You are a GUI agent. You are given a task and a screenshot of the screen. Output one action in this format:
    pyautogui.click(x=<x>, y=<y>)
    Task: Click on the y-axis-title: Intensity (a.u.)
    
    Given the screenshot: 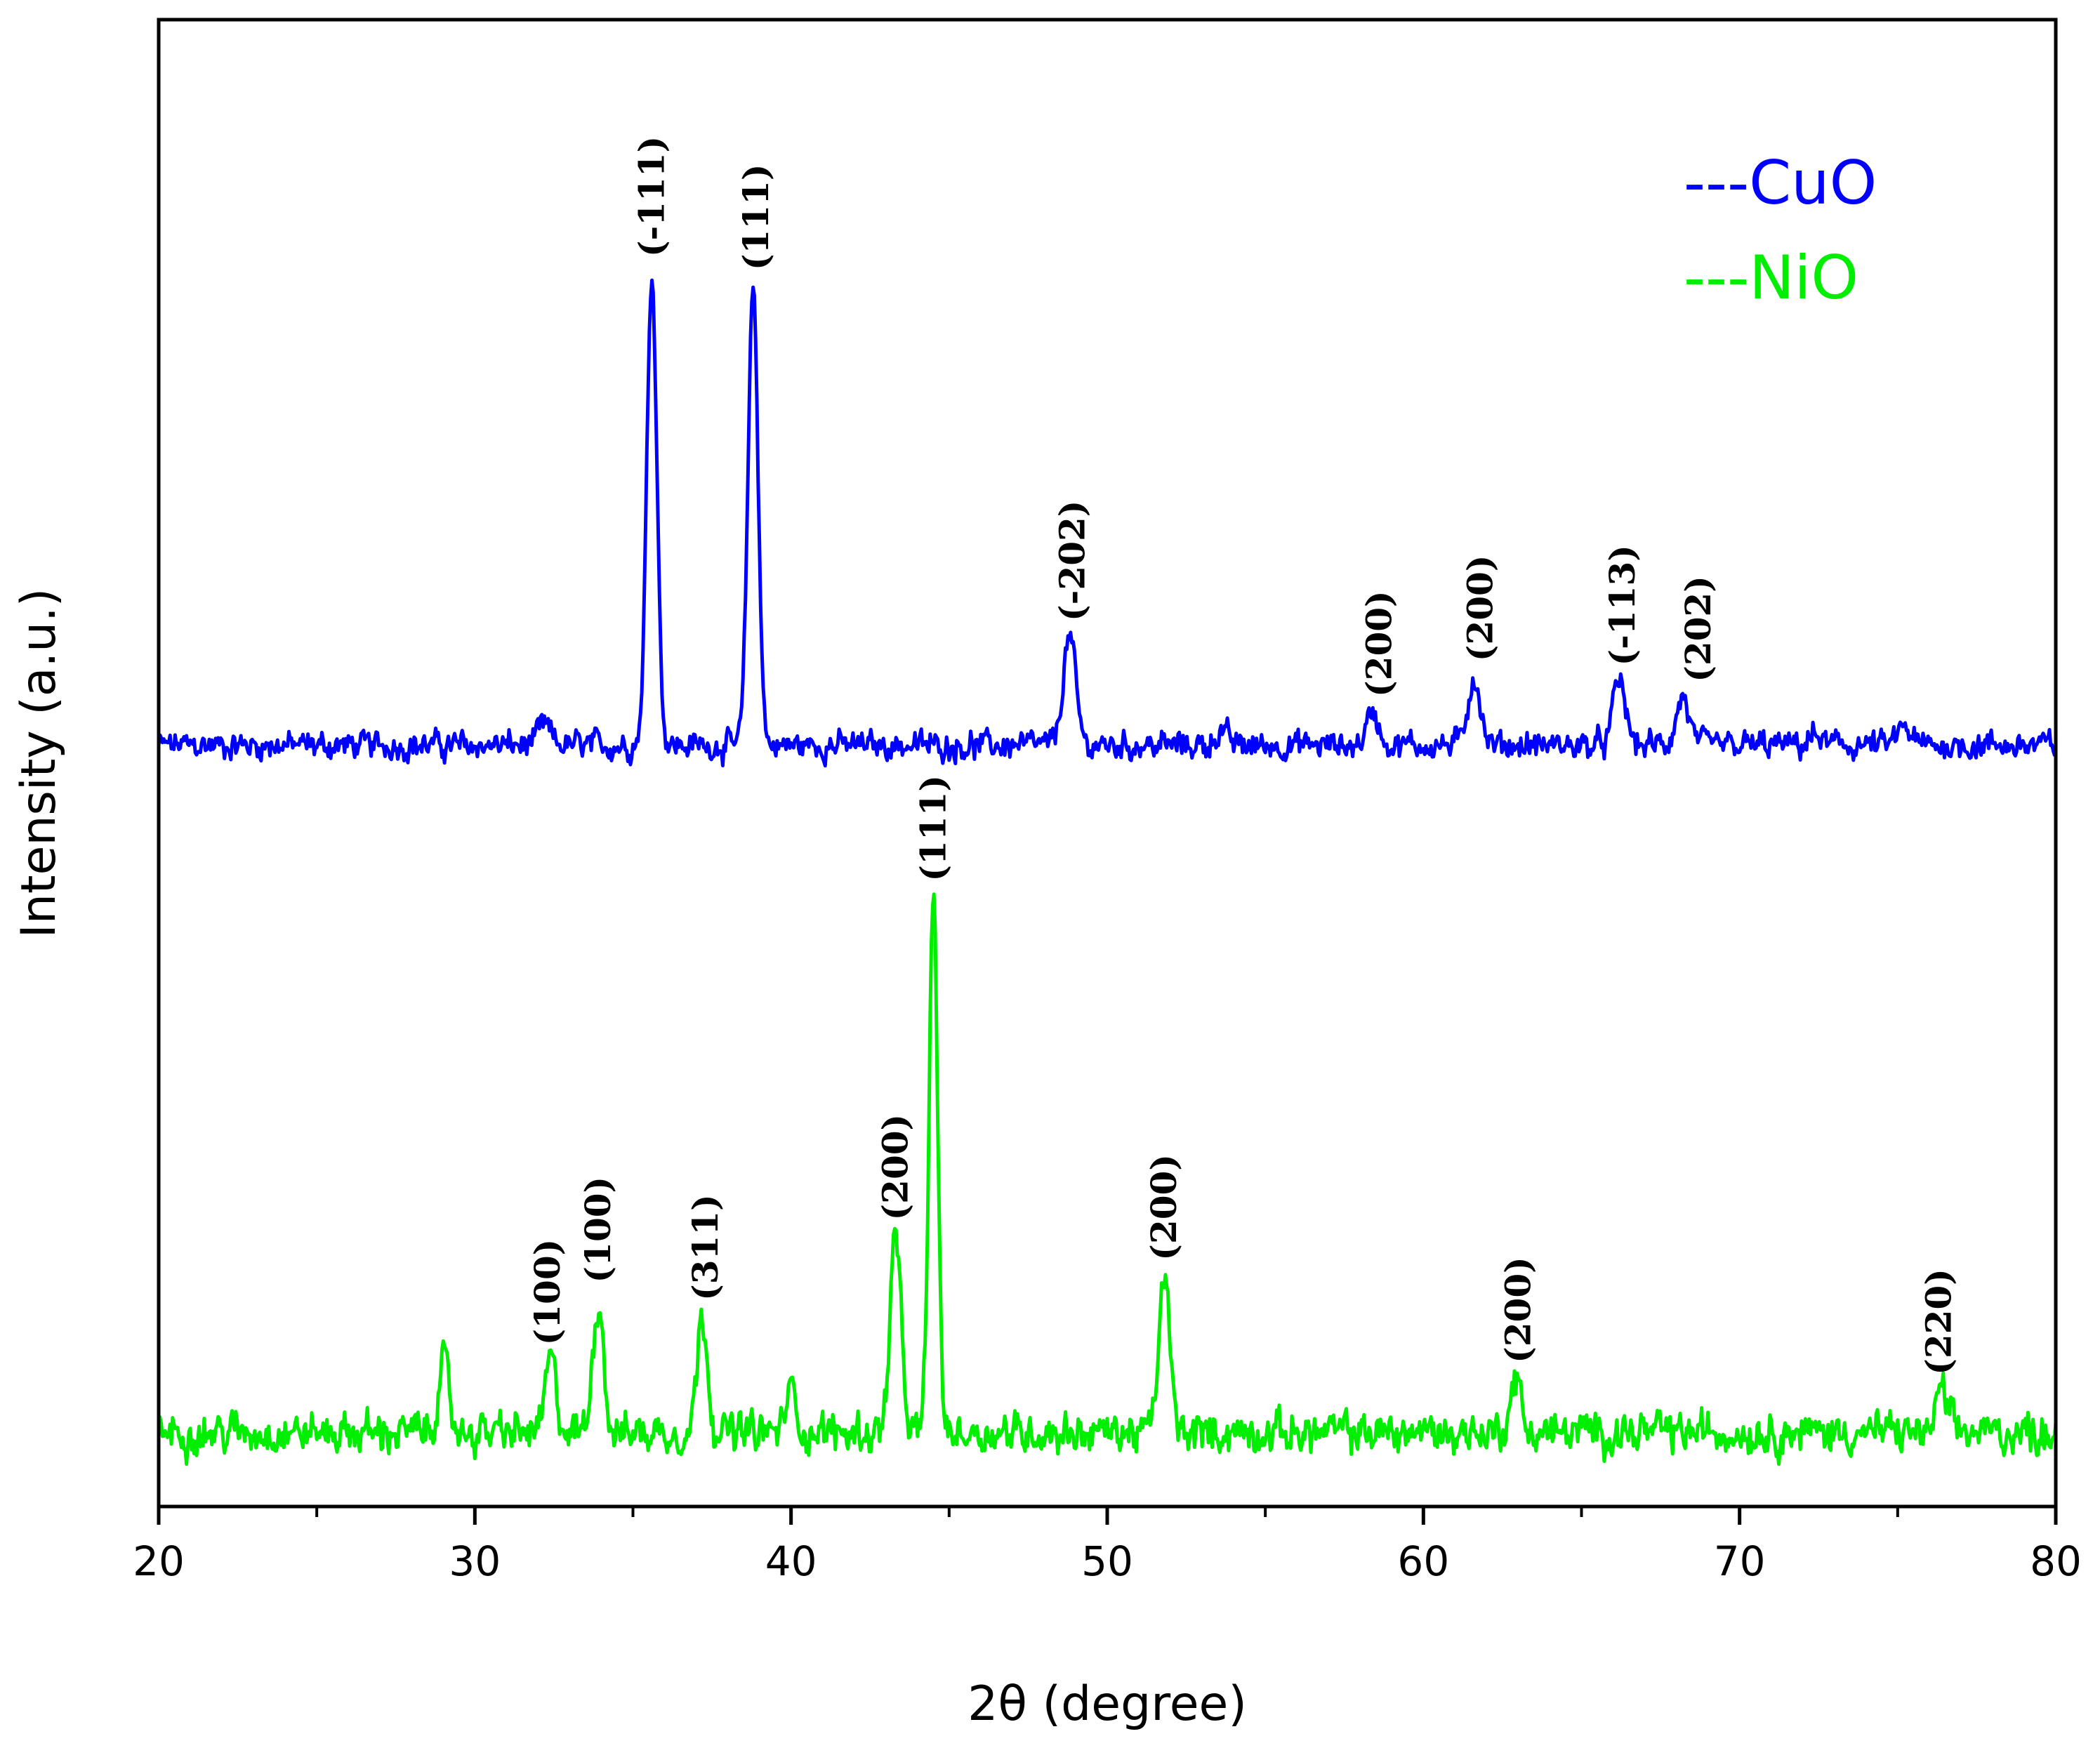 What is the action you would take?
    pyautogui.click(x=39, y=763)
    